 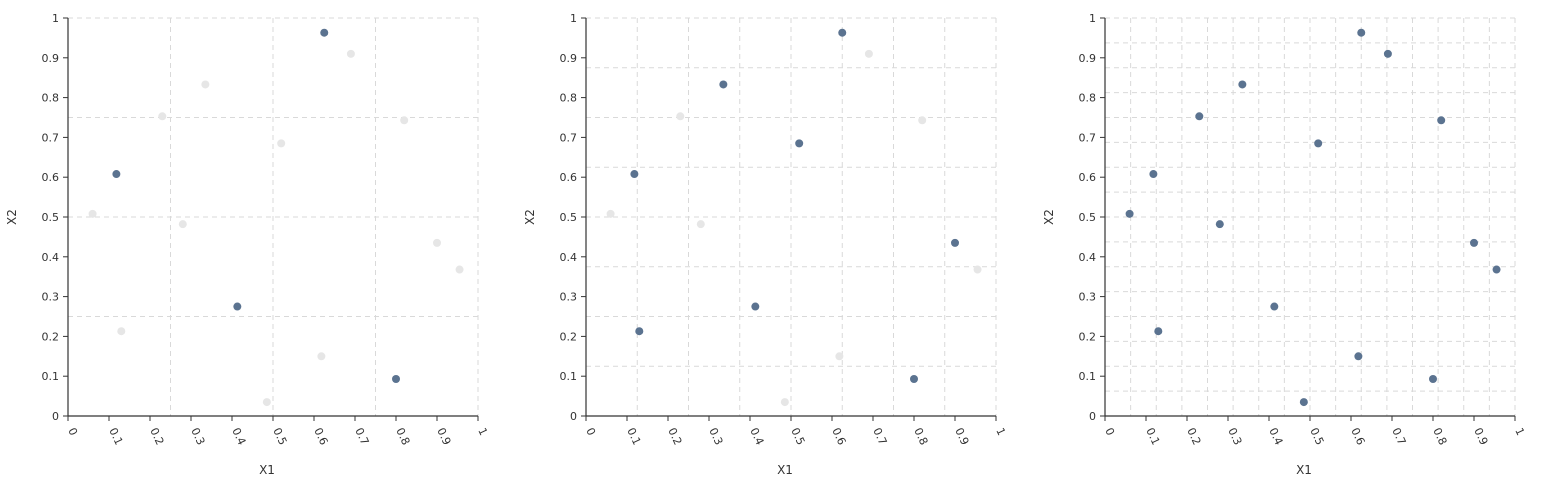 What do you see at coordinates (115, 436) in the screenshot?
I see `x-tick-label: 0.1` at bounding box center [115, 436].